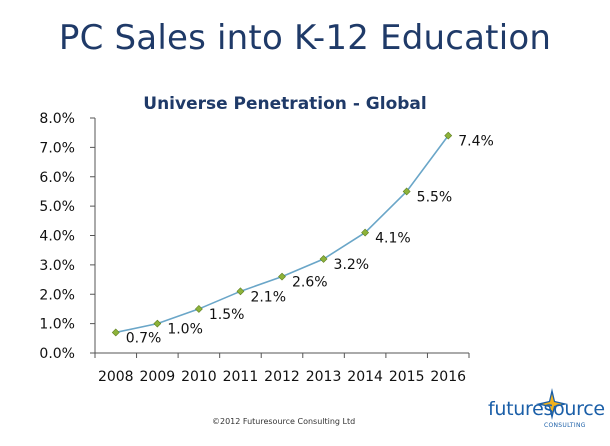 The image size is (610, 446). What do you see at coordinates (57, 266) in the screenshot?
I see `y-tick-label: 3.0%` at bounding box center [57, 266].